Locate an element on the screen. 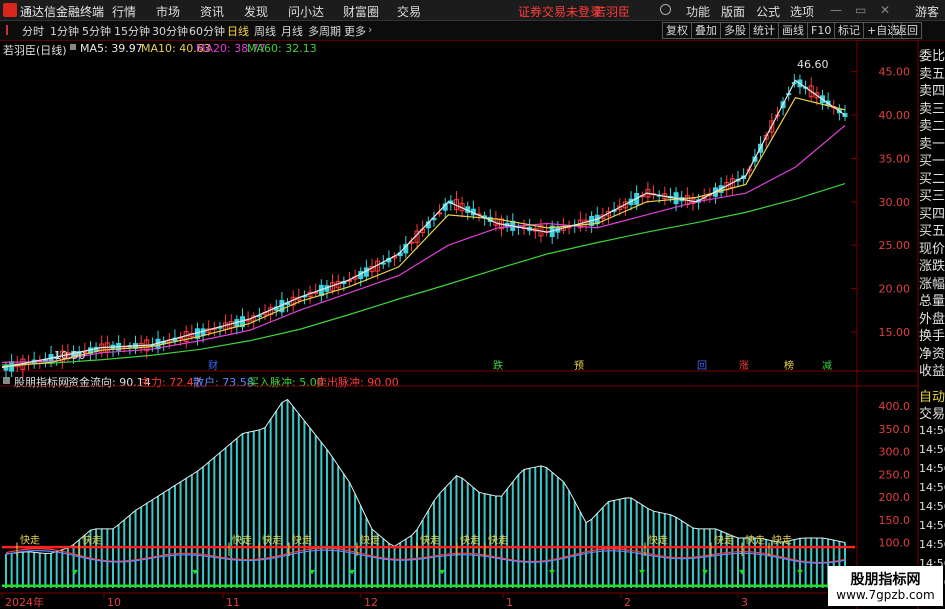 The width and height of the screenshot is (945, 609). price-tick-label: 35.00 is located at coordinates (895, 158).